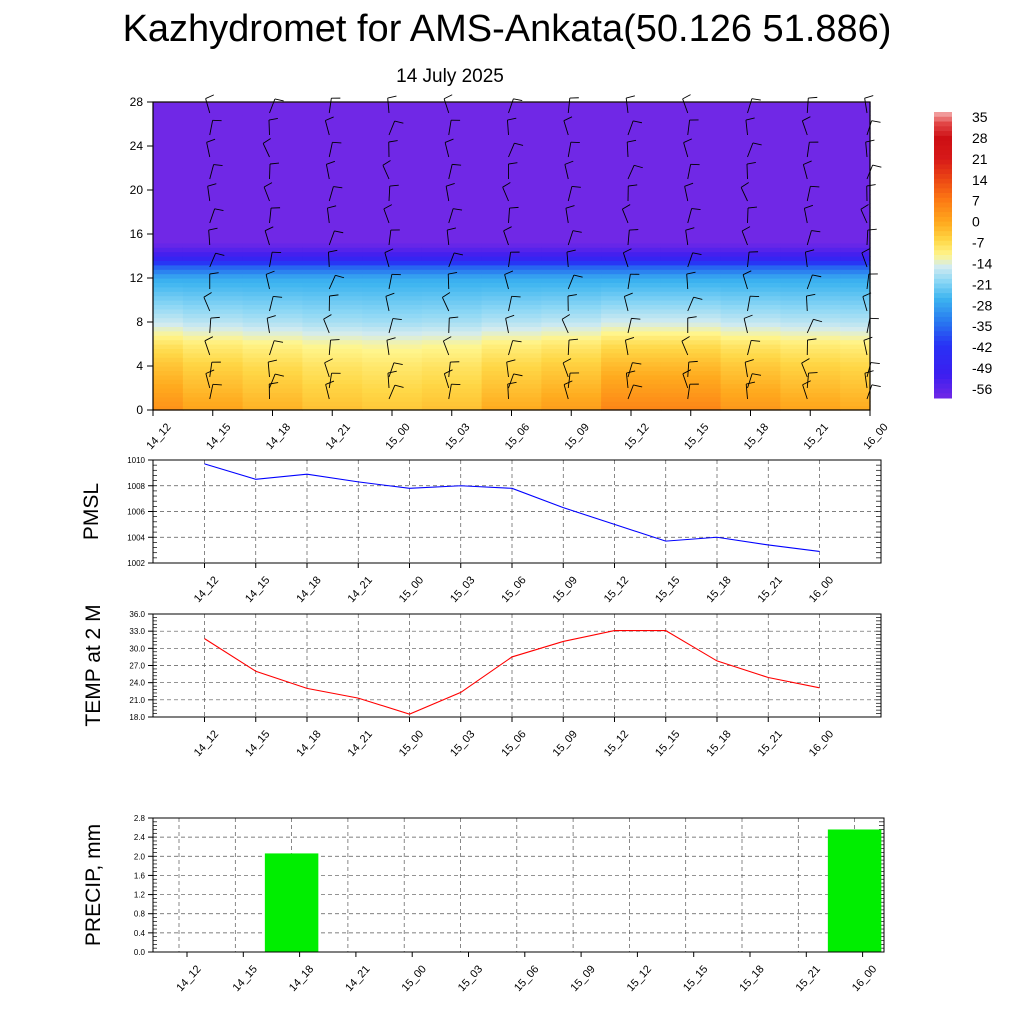 The height and width of the screenshot is (1024, 1024). What do you see at coordinates (976, 201) in the screenshot?
I see `colorbar-label: 7` at bounding box center [976, 201].